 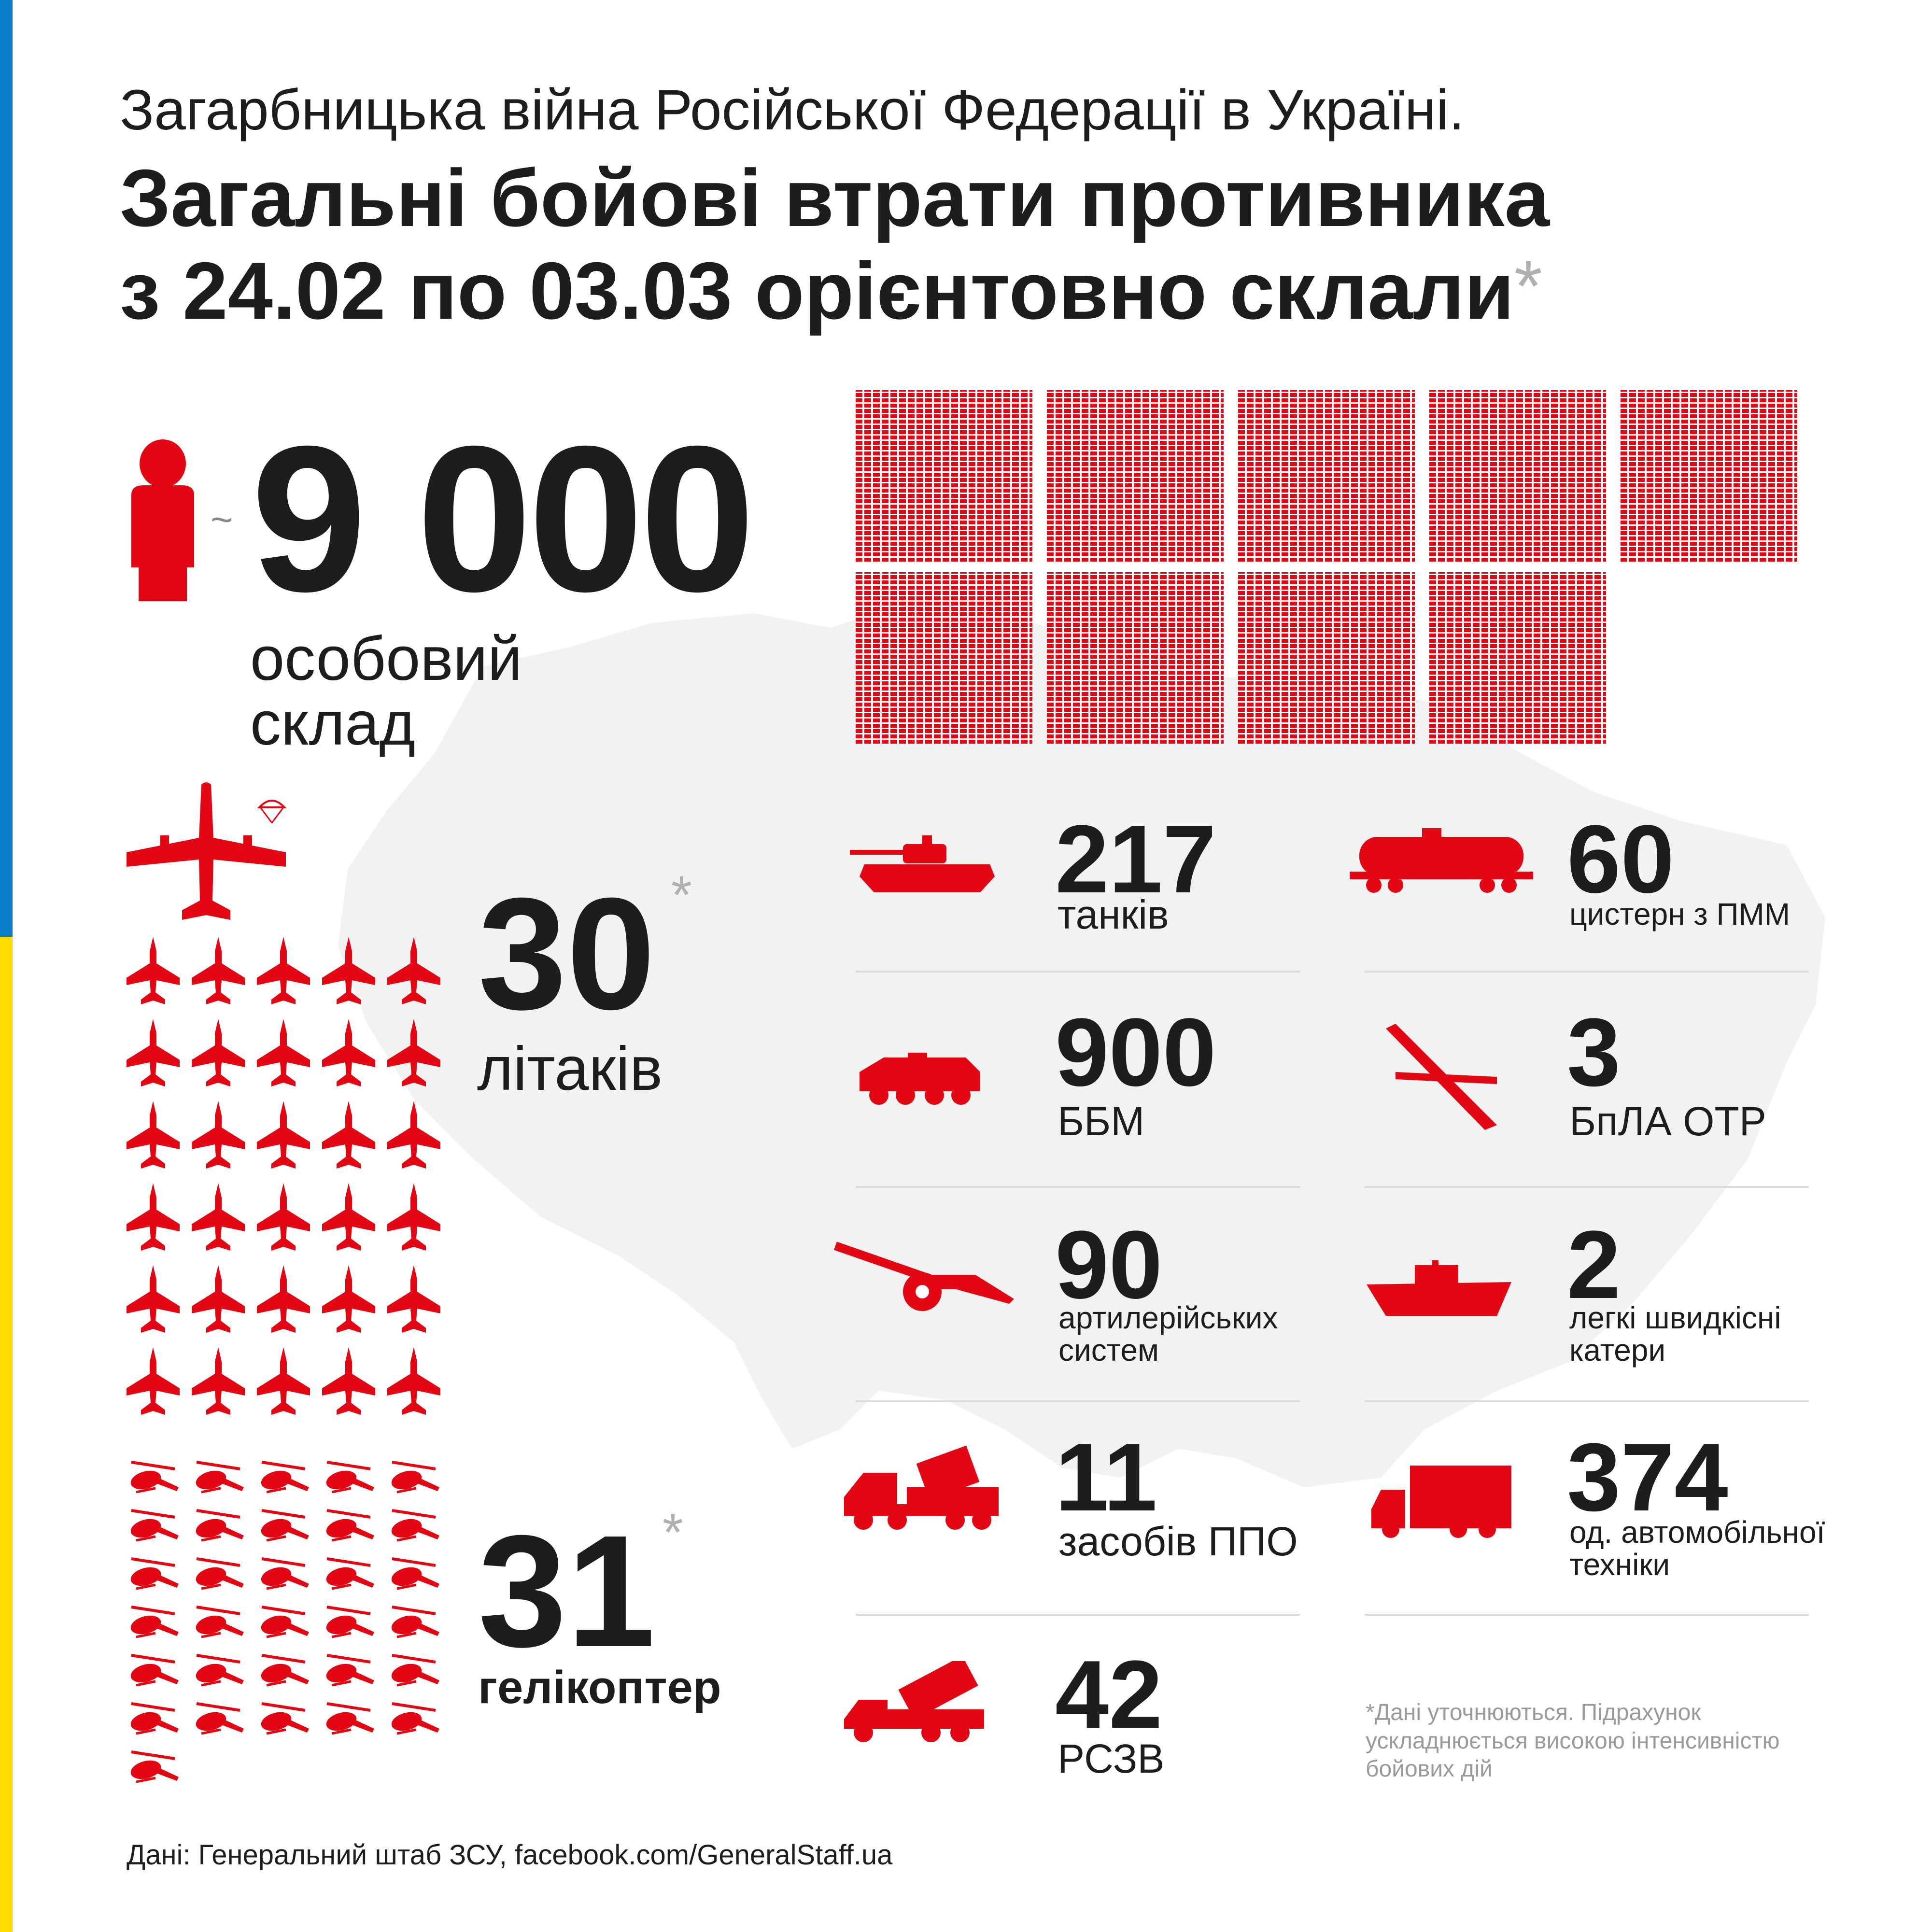 I want to click on tanks-label: танків, so click(x=1113, y=914).